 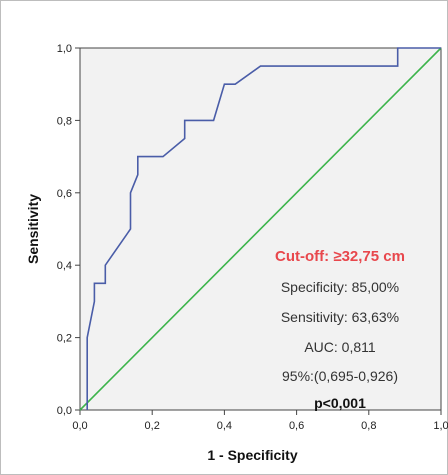 I want to click on y-tick-label: 0,0, so click(x=64, y=411).